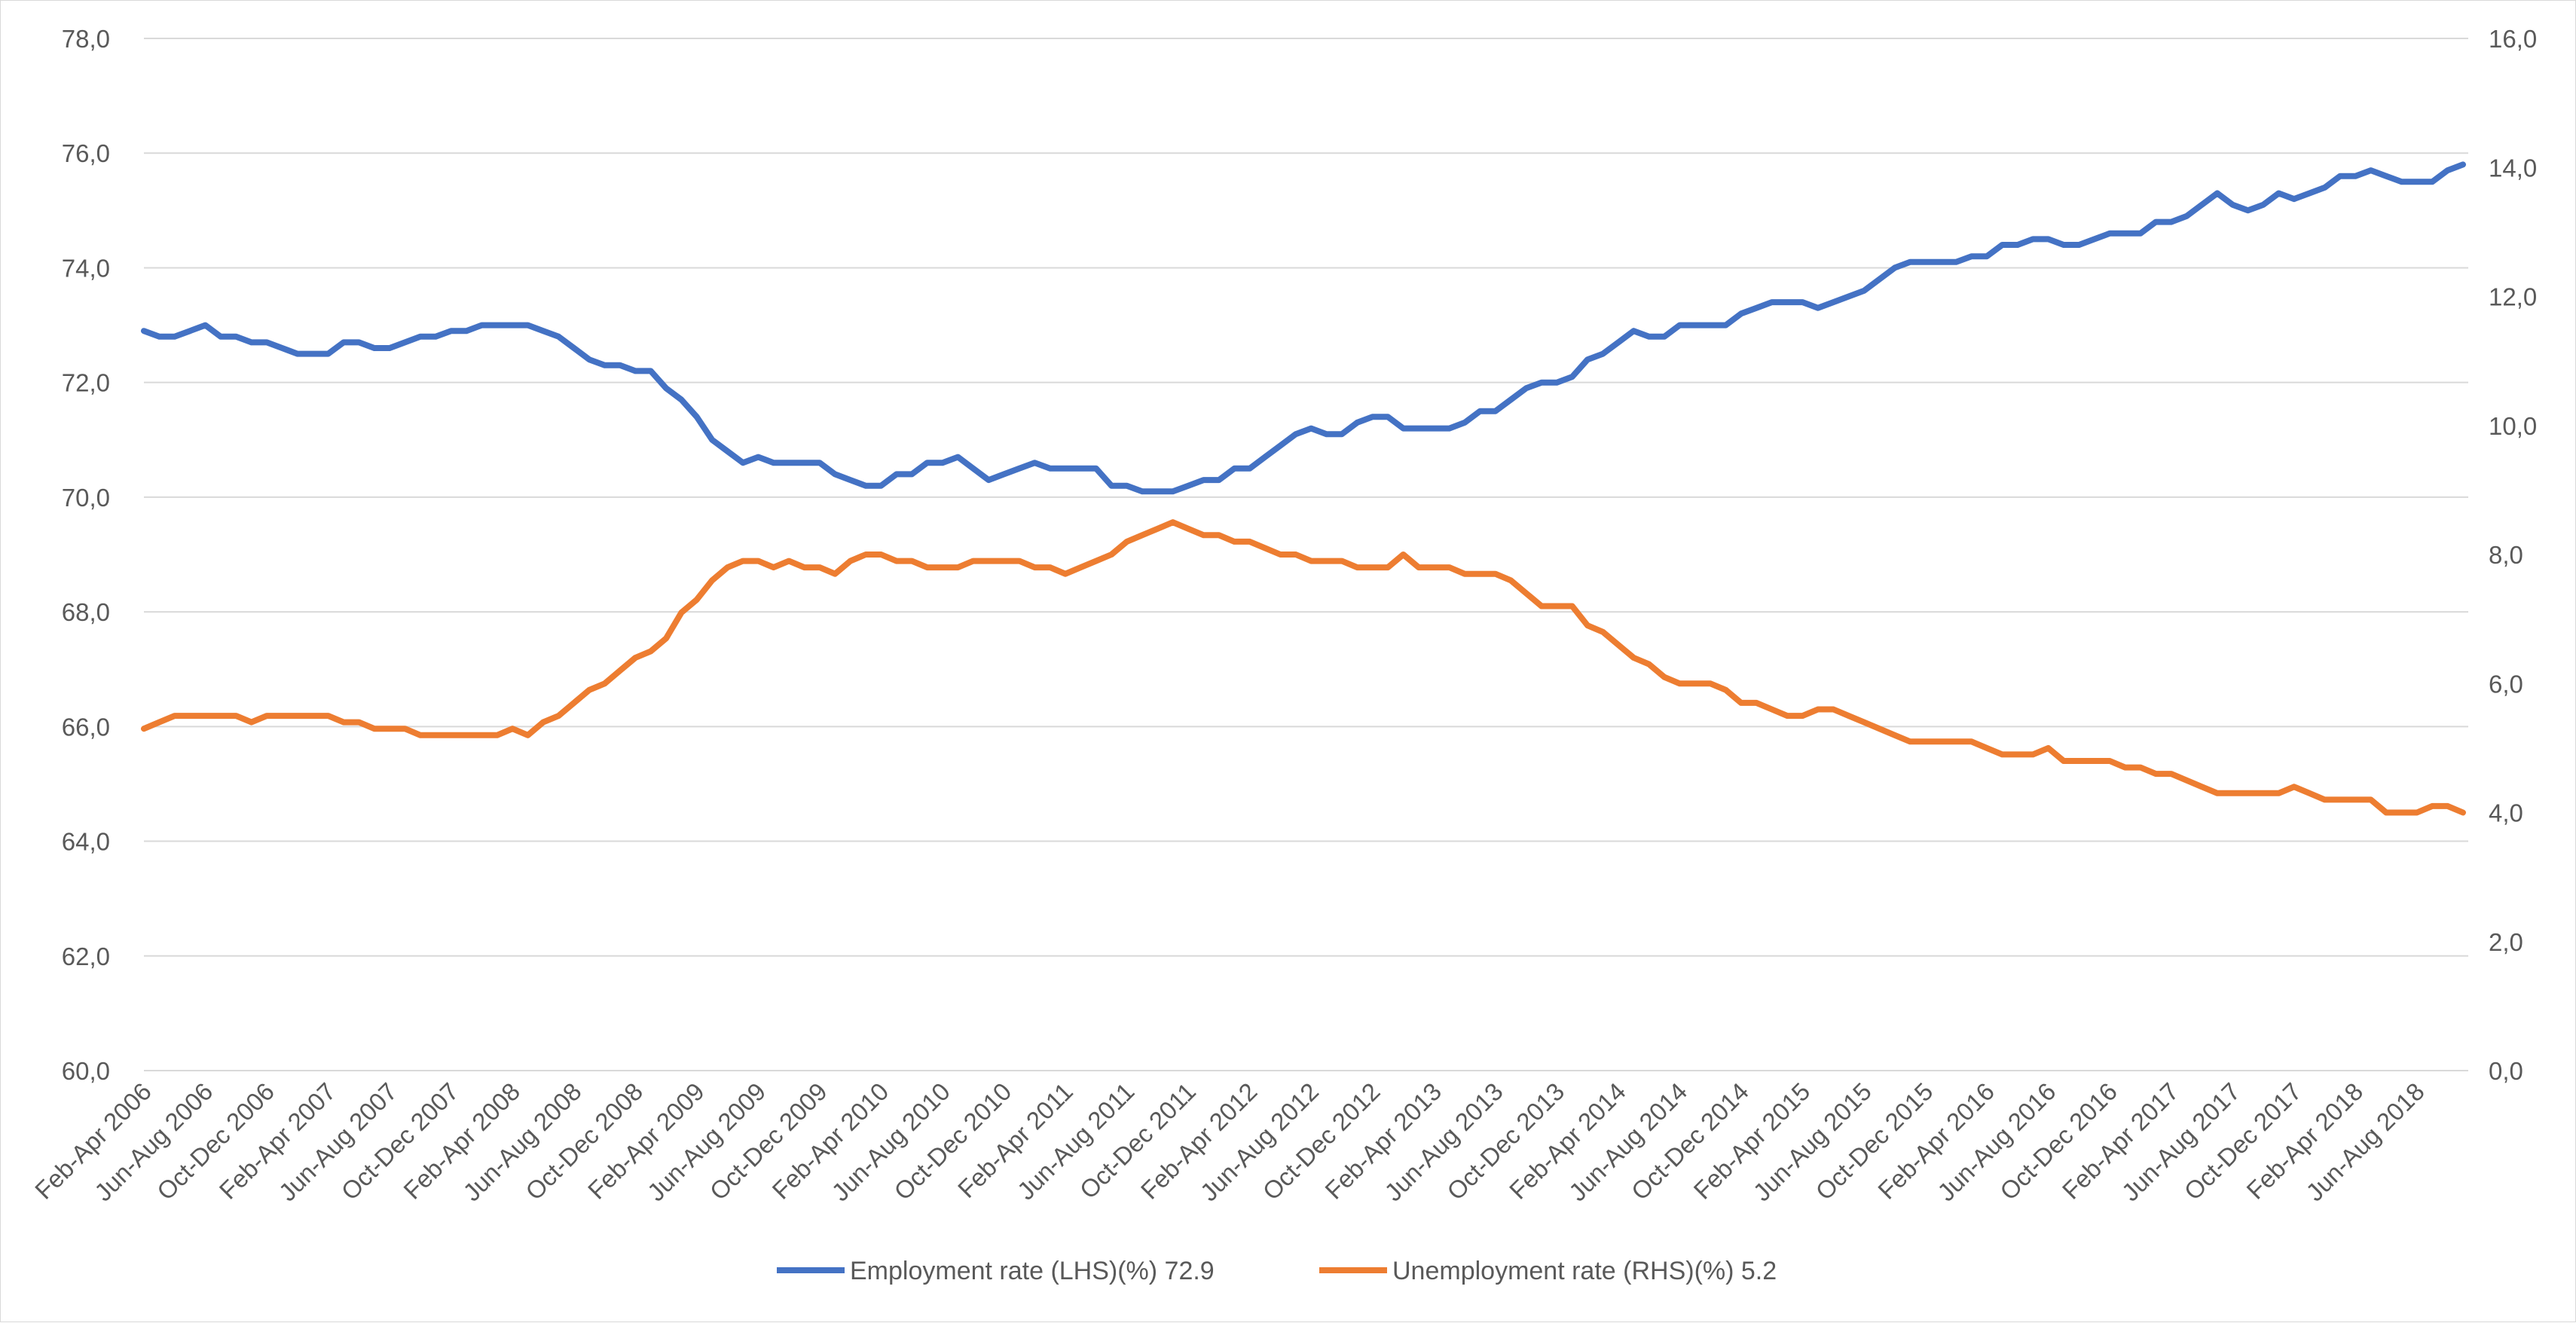  I want to click on left-tick-label: 60,0, so click(86, 1071).